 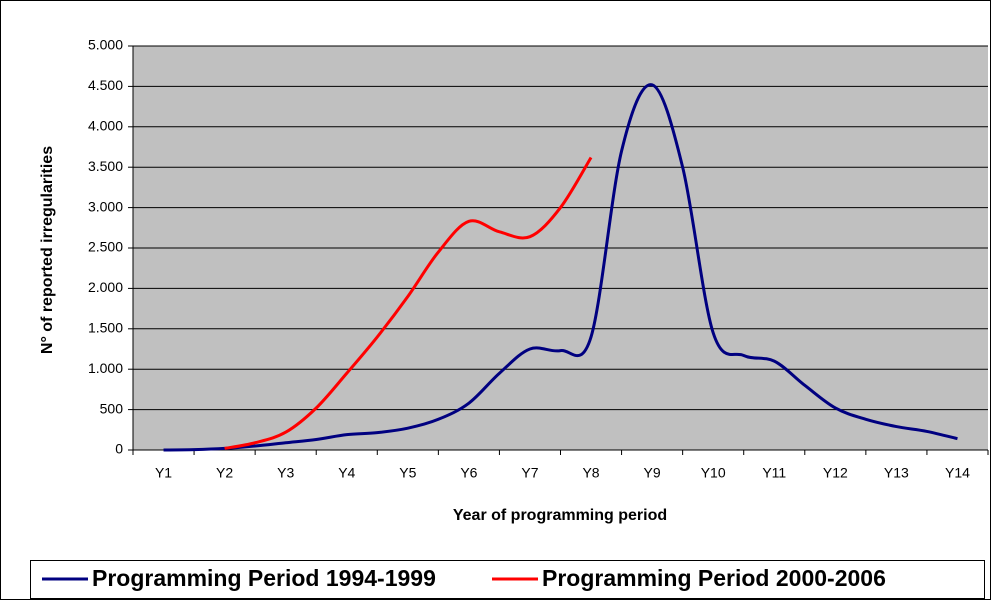 What do you see at coordinates (105, 85) in the screenshot?
I see `y-tick-label: 4.500` at bounding box center [105, 85].